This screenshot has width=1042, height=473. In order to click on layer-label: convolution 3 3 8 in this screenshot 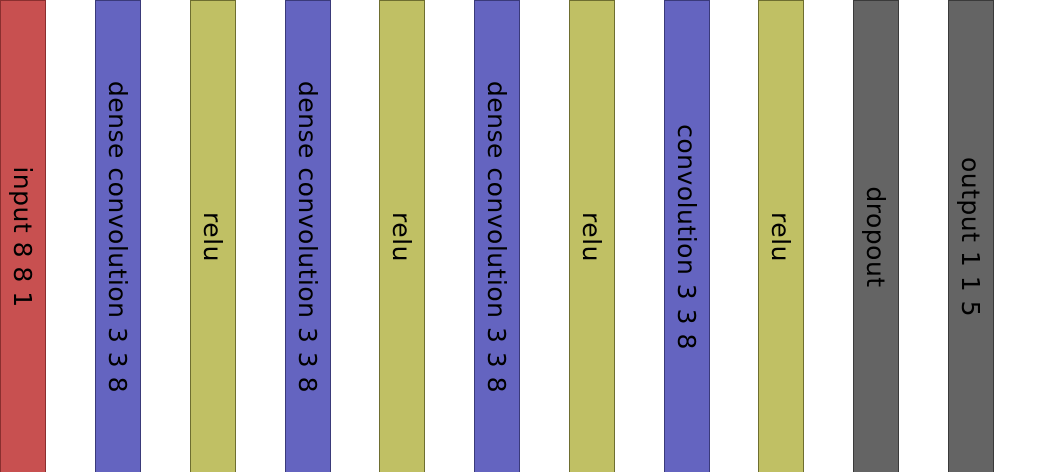, I will do `click(687, 237)`.